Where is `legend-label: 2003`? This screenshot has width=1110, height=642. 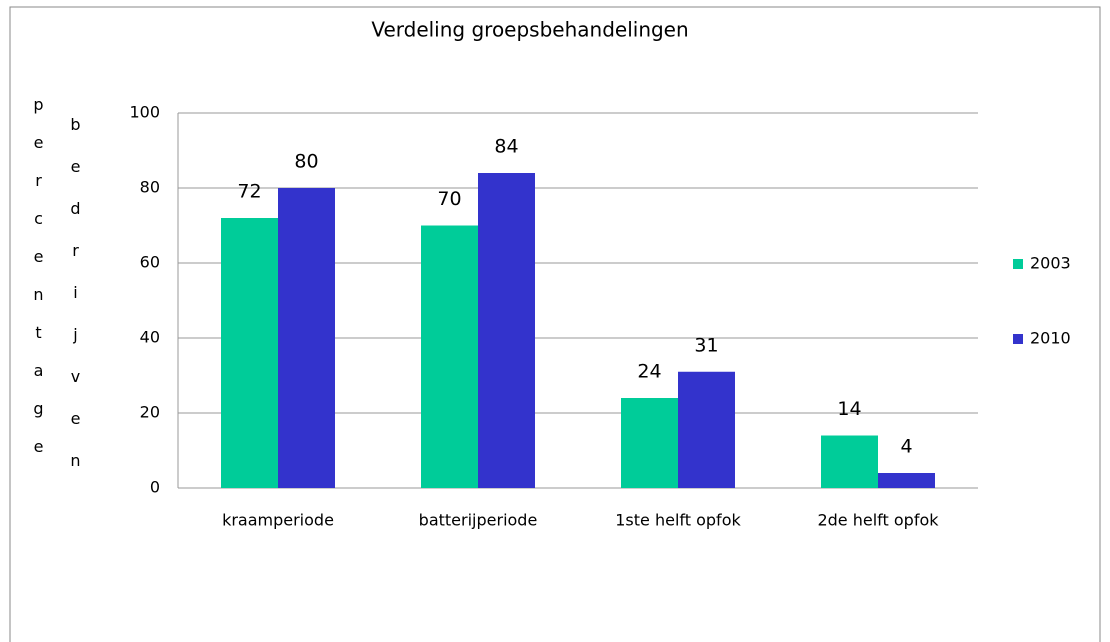 legend-label: 2003 is located at coordinates (1050, 263).